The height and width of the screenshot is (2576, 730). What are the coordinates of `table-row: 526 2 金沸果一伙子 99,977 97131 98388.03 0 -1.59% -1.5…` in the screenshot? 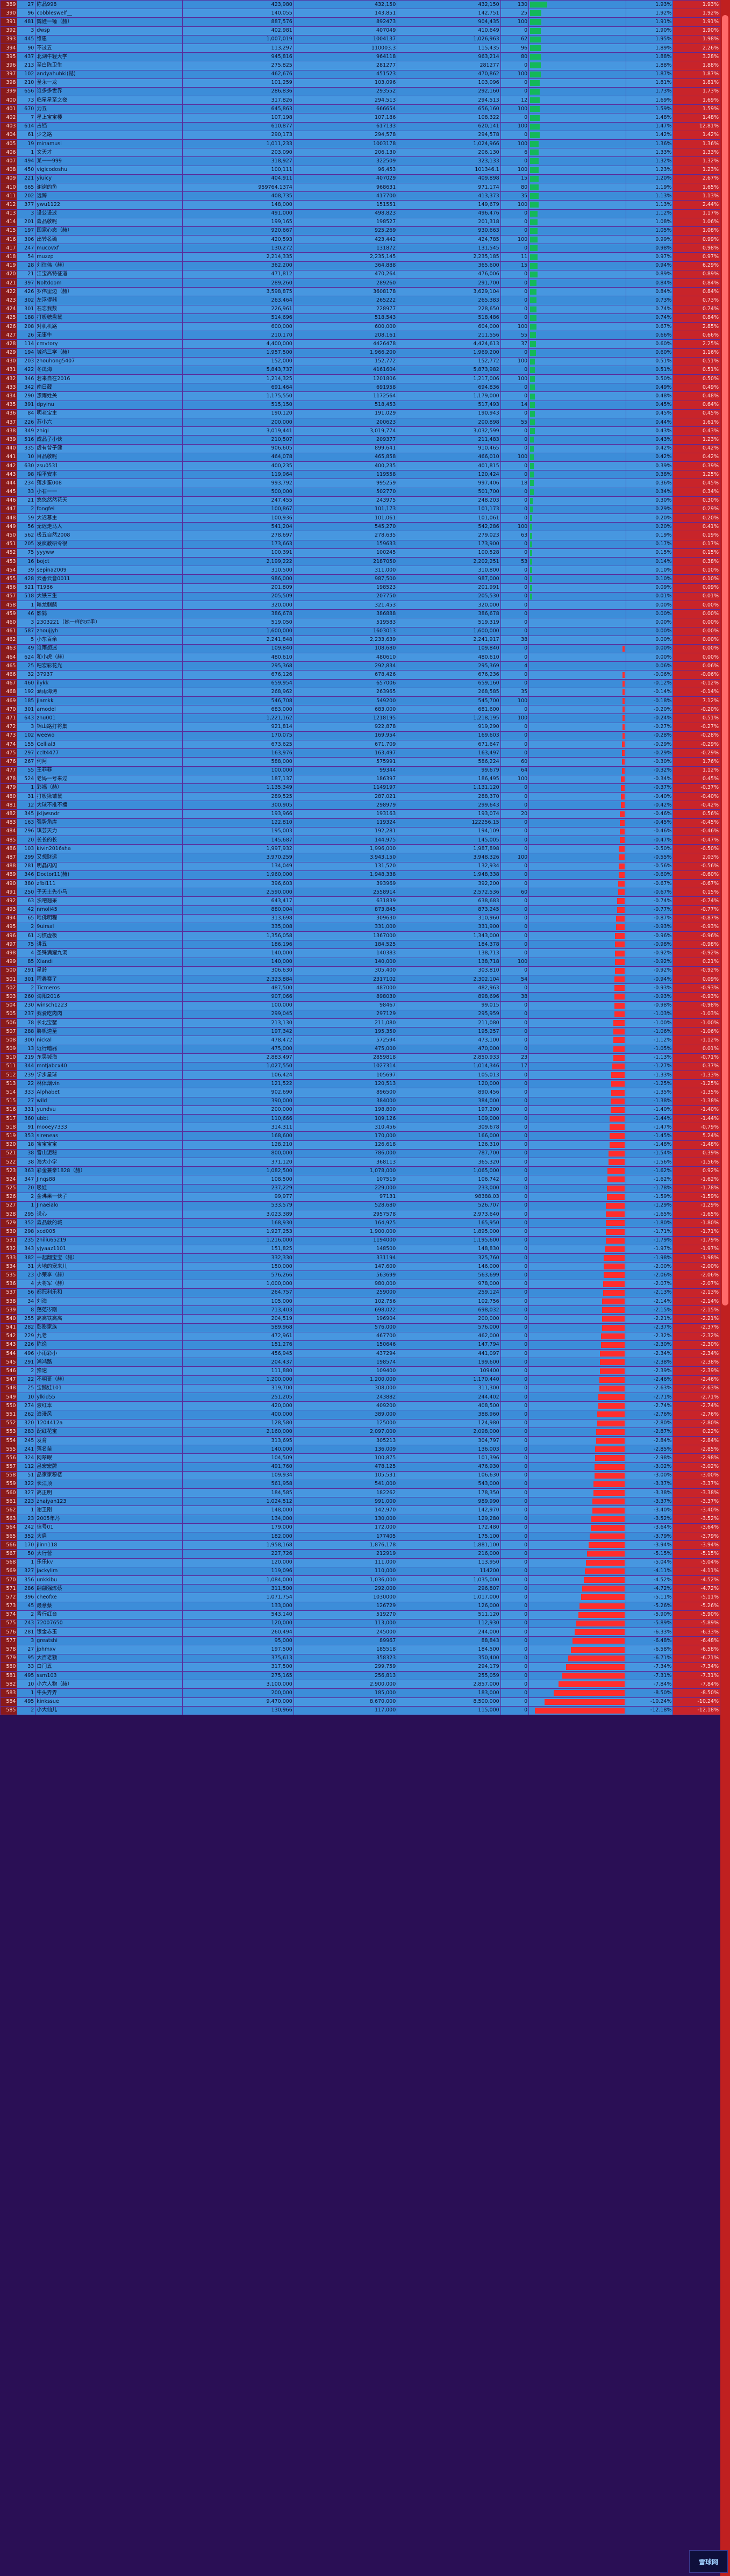 It's located at (360, 1197).